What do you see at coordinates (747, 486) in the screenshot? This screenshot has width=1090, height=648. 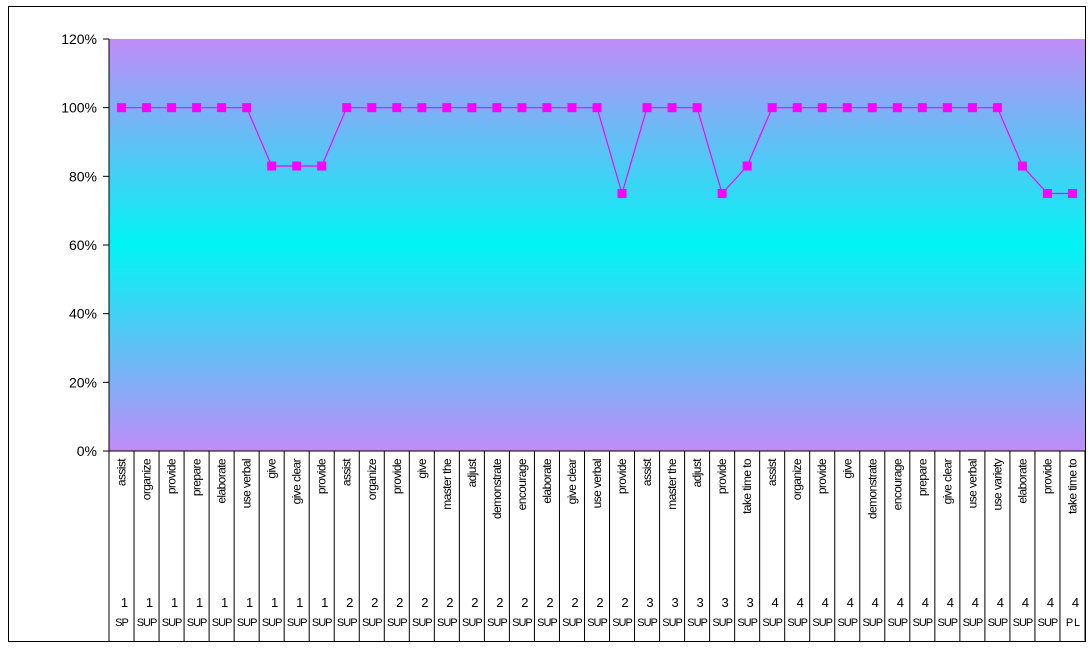 I see `category-label: take time to` at bounding box center [747, 486].